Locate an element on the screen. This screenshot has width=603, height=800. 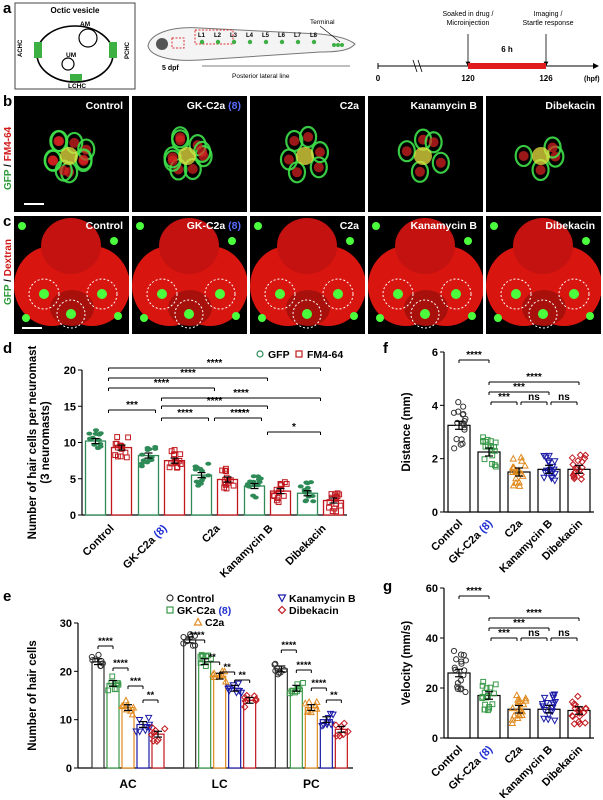
otic-vesicle-diagram: Octic vesicle AM UM ACHC PCHC LCHC is located at coordinates (75, 46).